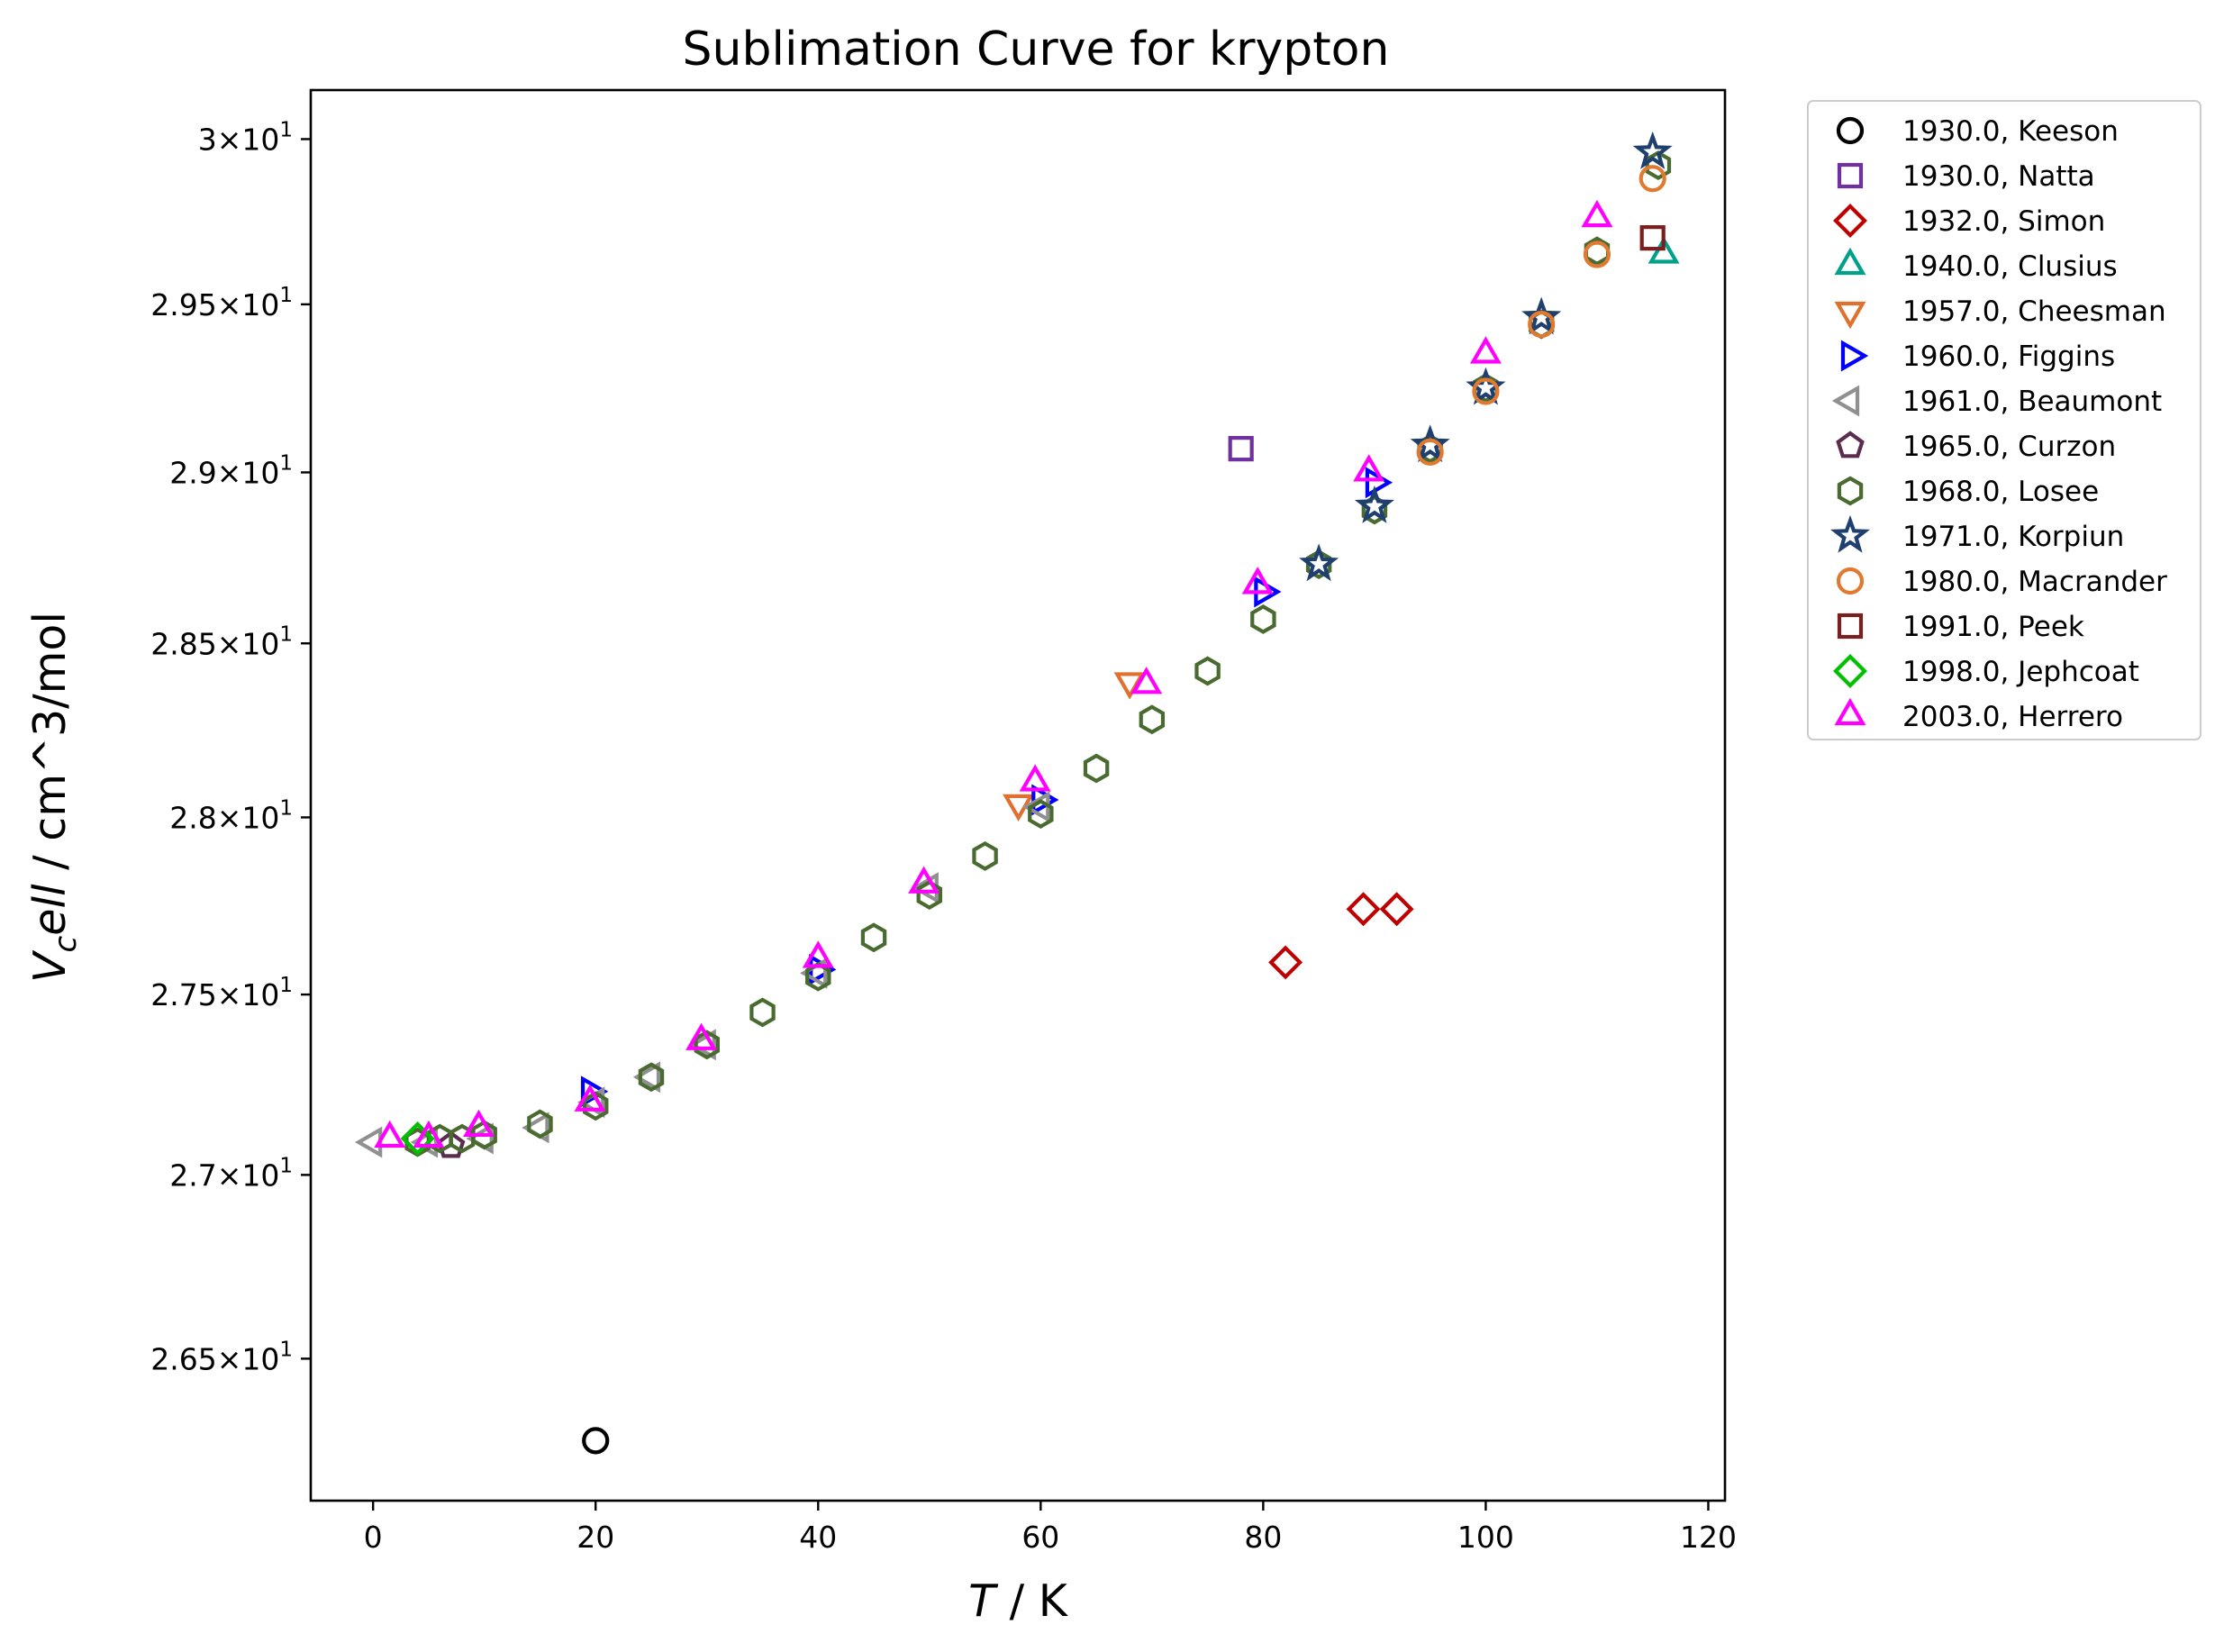  What do you see at coordinates (1986, 671) in the screenshot?
I see `legend-item: 1998.0, Jephcoat` at bounding box center [1986, 671].